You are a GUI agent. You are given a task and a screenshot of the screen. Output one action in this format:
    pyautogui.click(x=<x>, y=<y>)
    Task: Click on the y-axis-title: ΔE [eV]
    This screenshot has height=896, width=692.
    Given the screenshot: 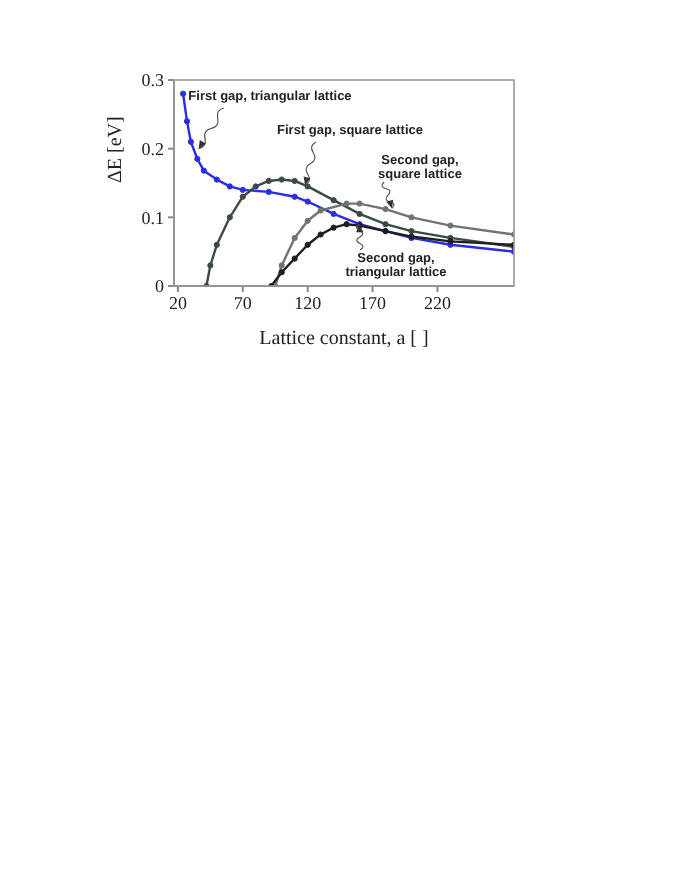 What is the action you would take?
    pyautogui.click(x=116, y=149)
    